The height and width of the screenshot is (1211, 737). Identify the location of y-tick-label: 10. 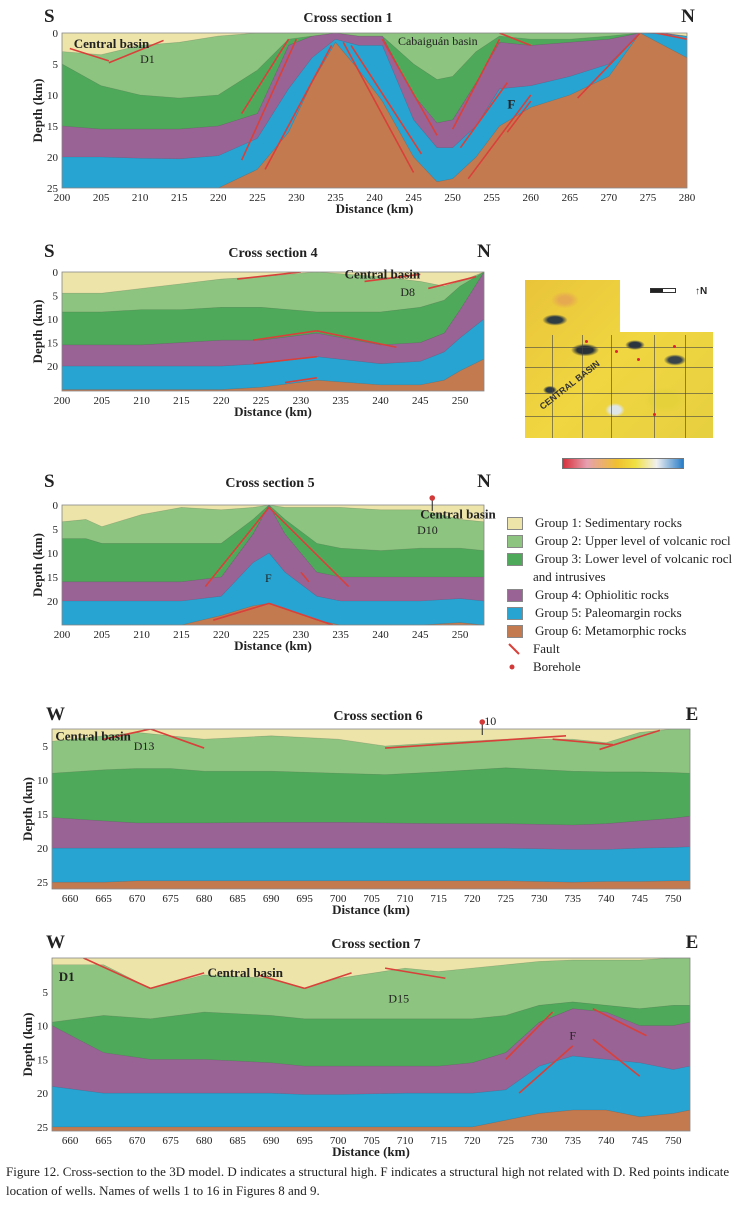
(53, 554).